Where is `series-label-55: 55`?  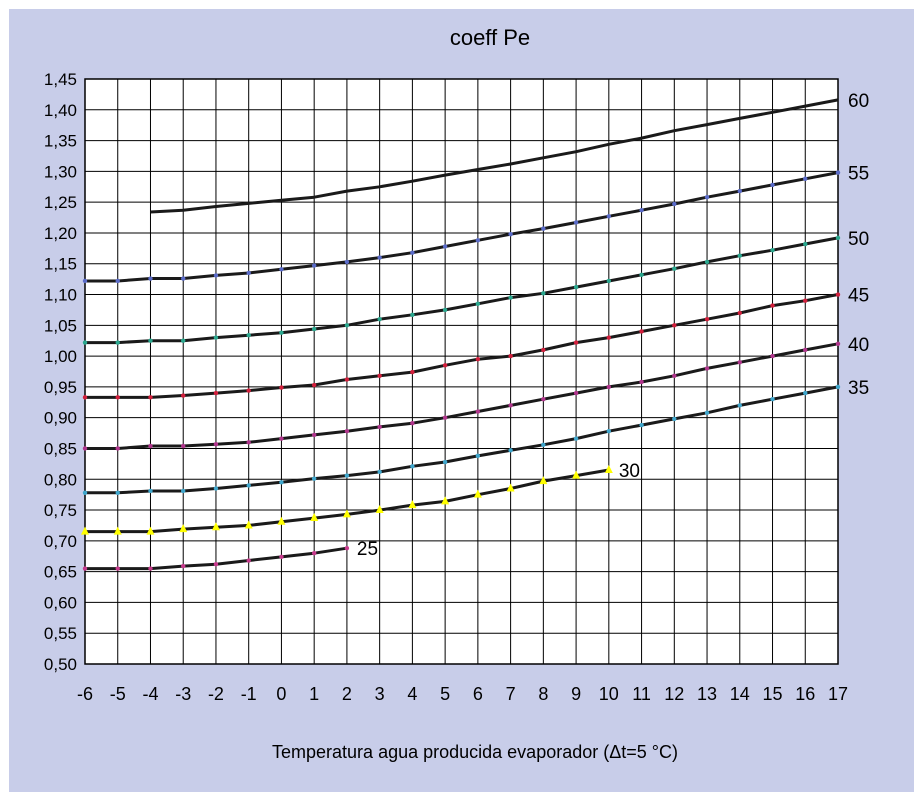
series-label-55: 55 is located at coordinates (858, 174).